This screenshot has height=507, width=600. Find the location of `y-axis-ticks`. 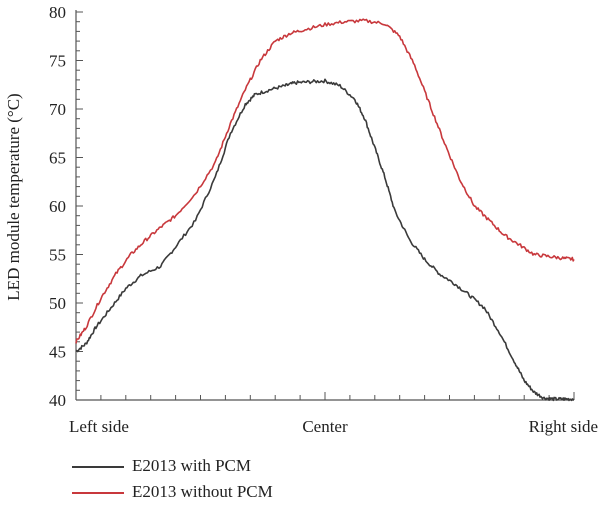

y-axis-ticks is located at coordinates (79, 206).